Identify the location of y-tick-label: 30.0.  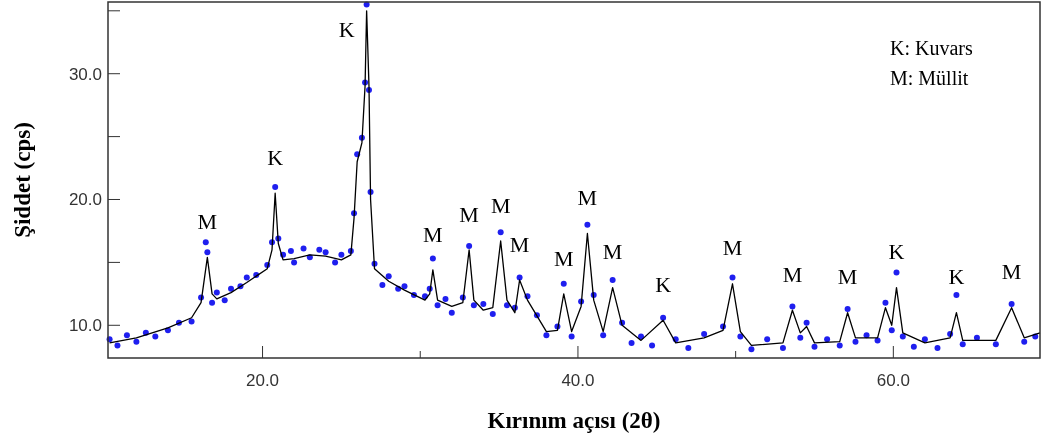
(85, 74).